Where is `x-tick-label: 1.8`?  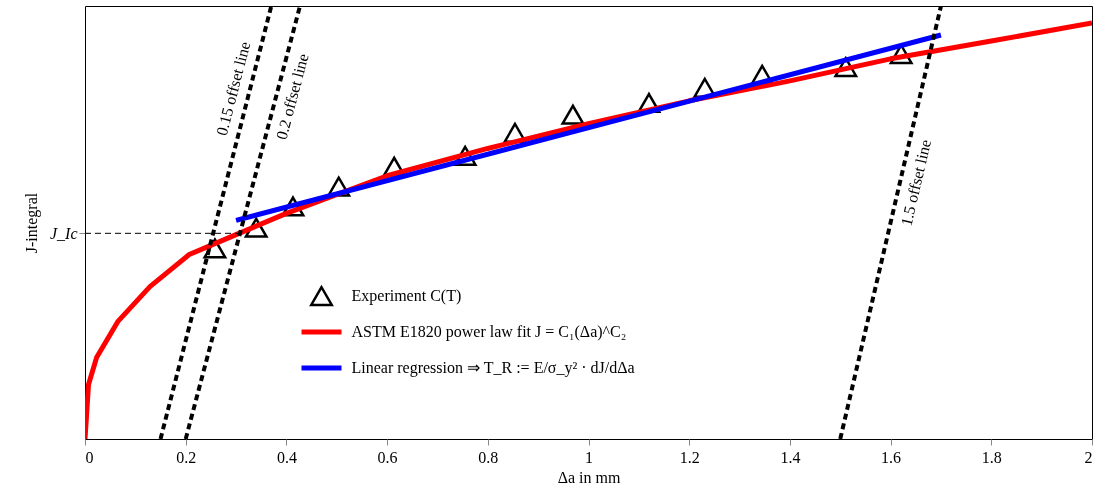 x-tick-label: 1.8 is located at coordinates (991, 457).